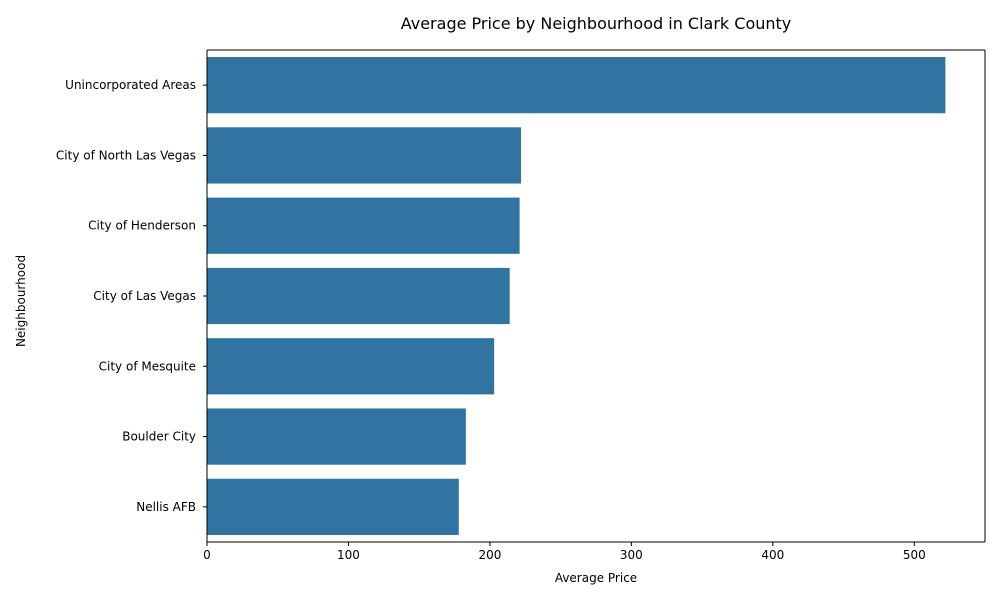  I want to click on x-axis-label: Average Price, so click(596, 578).